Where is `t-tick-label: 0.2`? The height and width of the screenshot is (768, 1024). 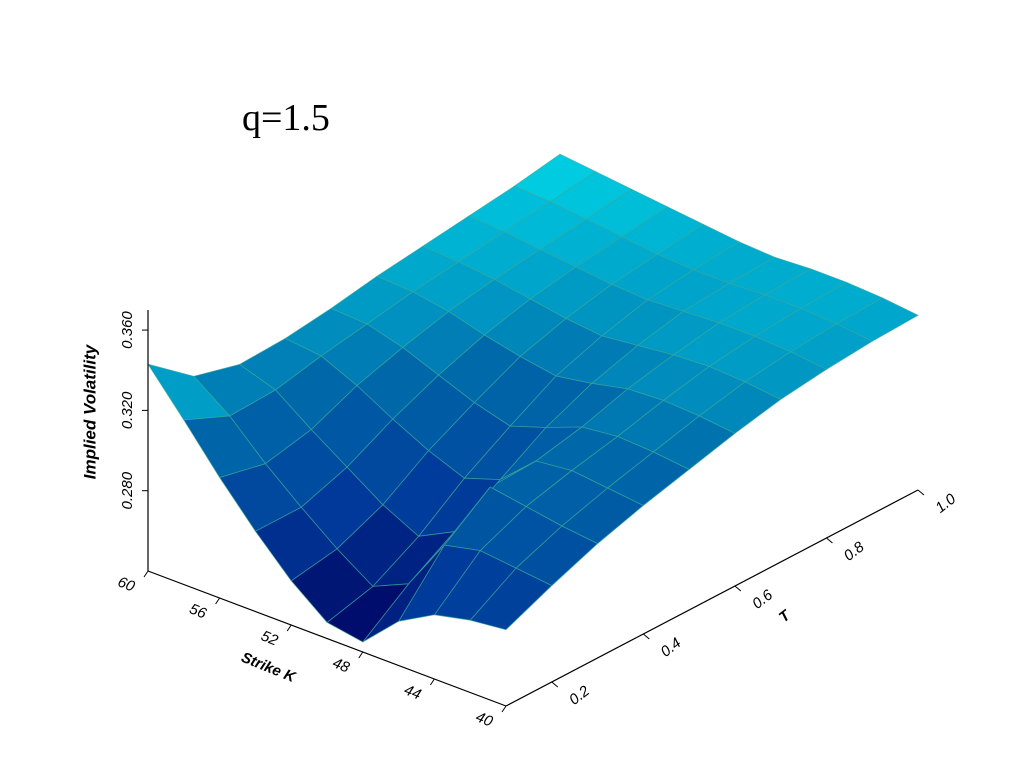 t-tick-label: 0.2 is located at coordinates (579, 695).